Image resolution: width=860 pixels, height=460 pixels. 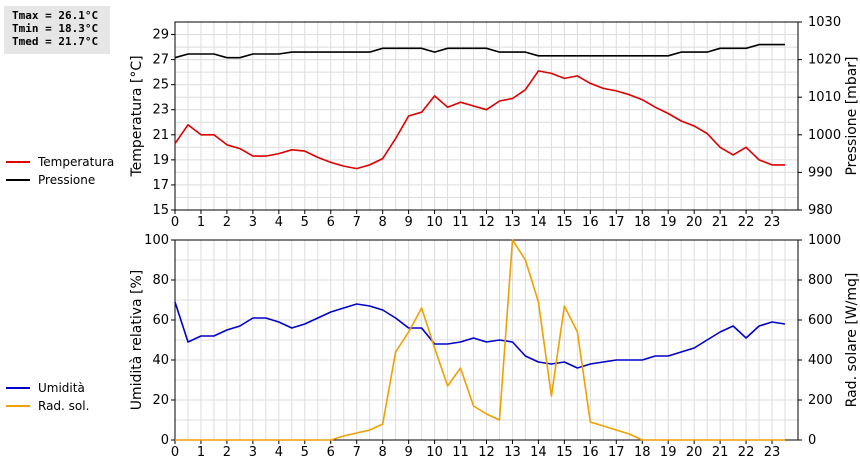 I want to click on legend-item-umidita: Umidità, so click(x=47, y=388).